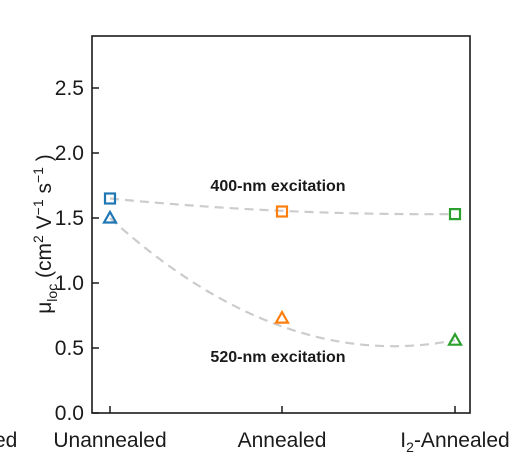 The image size is (517, 455). What do you see at coordinates (44, 160) in the screenshot?
I see `y-label-close: )` at bounding box center [44, 160].